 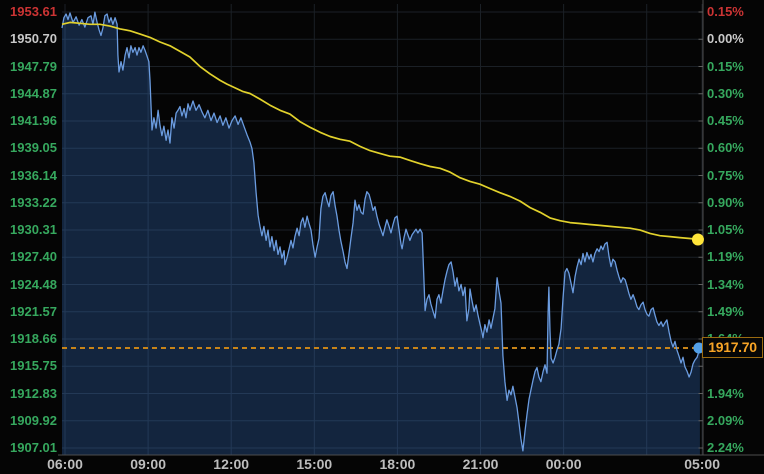 What do you see at coordinates (699, 348) in the screenshot?
I see `price-end-dot` at bounding box center [699, 348].